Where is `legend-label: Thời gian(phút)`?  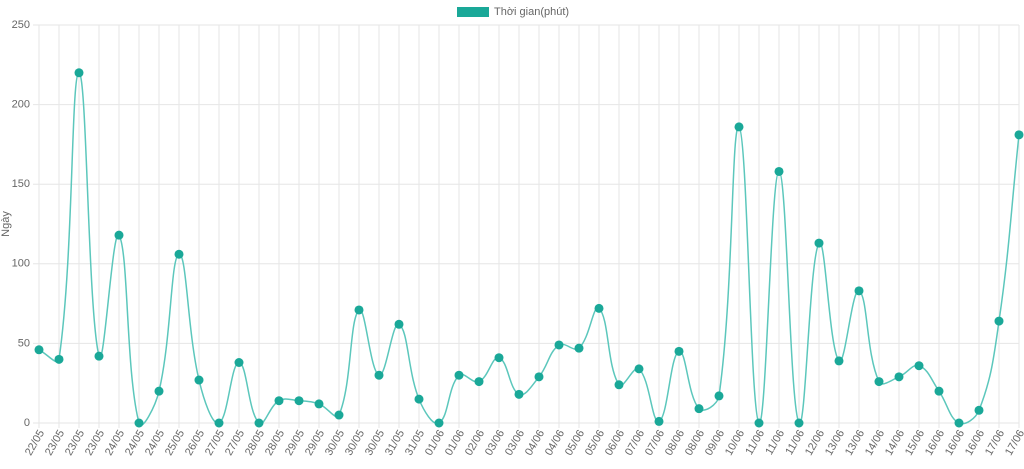 legend-label: Thời gian(phút) is located at coordinates (531, 12).